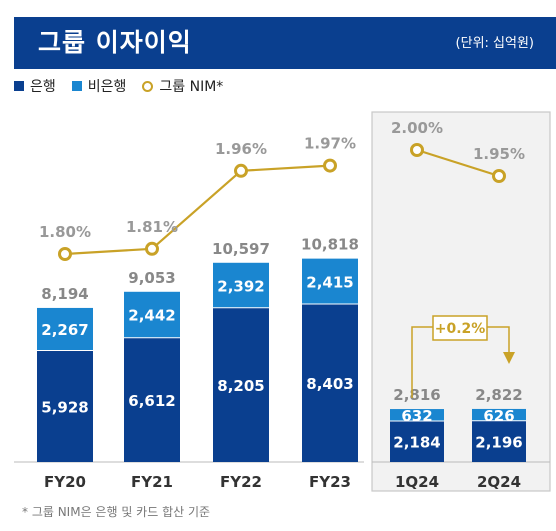 The image size is (556, 531). I want to click on bar-nonbank-2Q24, so click(499, 414).